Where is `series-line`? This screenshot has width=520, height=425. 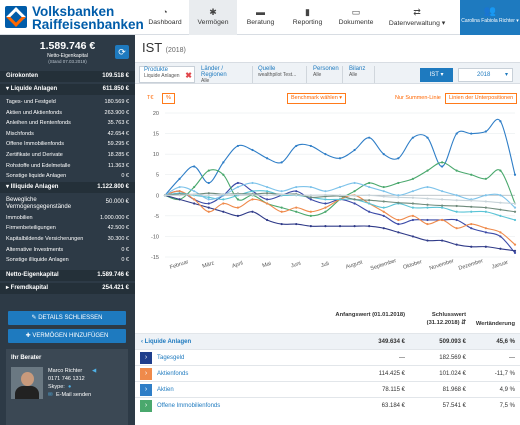
series-line is located at coordinates (340, 189).